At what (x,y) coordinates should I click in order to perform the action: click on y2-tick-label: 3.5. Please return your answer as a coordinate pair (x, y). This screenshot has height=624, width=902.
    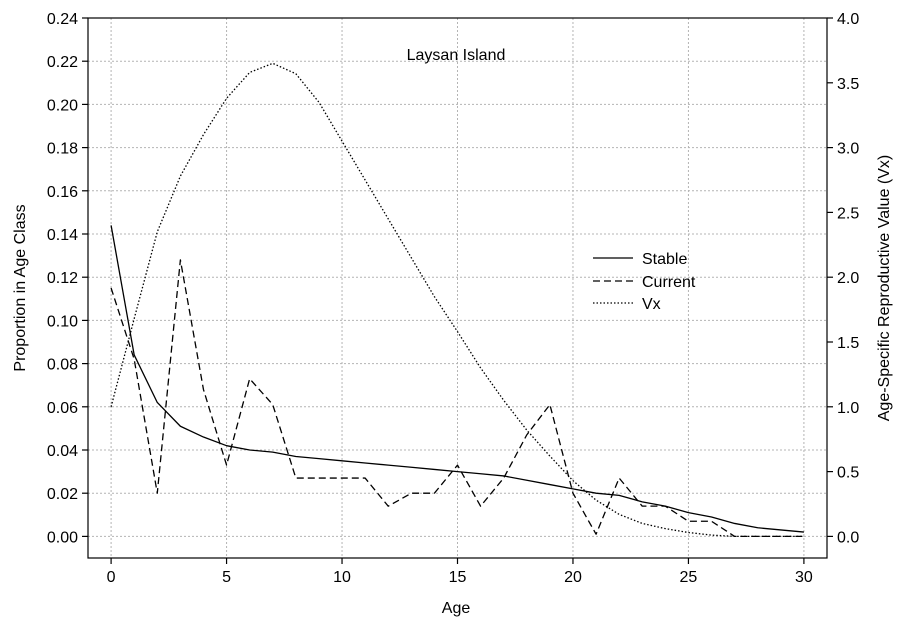
    Looking at the image, I should click on (848, 84).